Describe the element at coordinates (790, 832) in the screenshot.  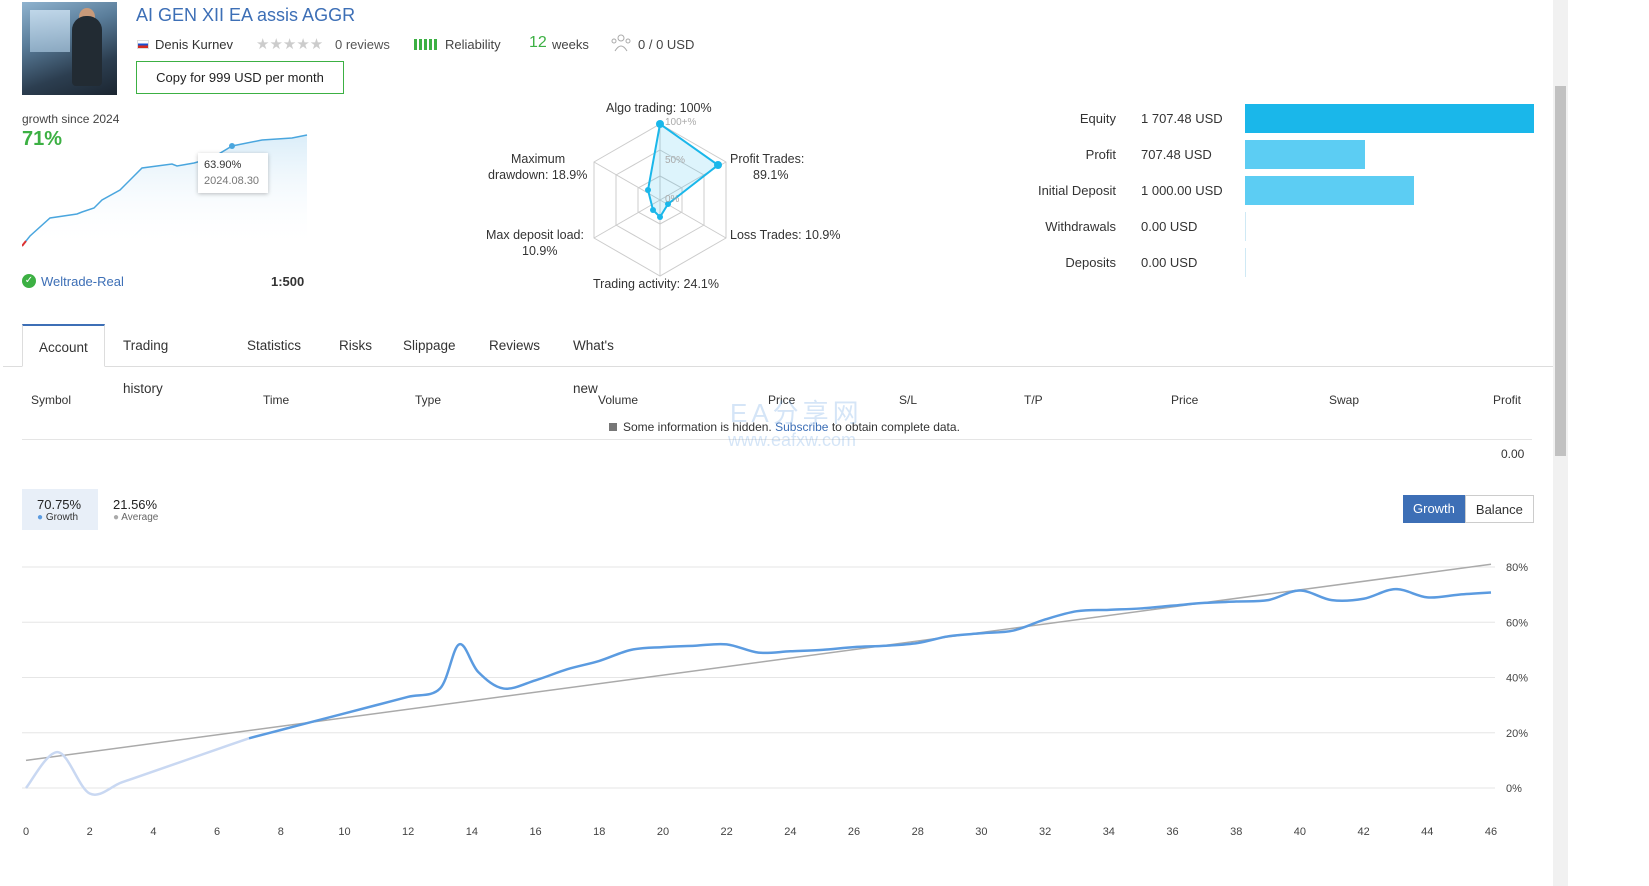
I see `x-tick-label: 24` at that location.